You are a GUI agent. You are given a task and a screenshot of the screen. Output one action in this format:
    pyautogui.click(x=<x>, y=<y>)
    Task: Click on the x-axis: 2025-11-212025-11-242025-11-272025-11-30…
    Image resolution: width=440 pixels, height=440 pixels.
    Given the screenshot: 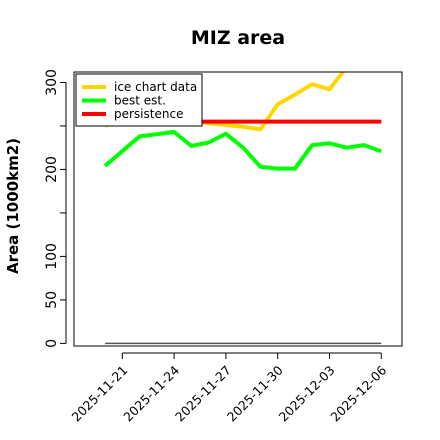 What is the action you would take?
    pyautogui.click(x=228, y=388)
    